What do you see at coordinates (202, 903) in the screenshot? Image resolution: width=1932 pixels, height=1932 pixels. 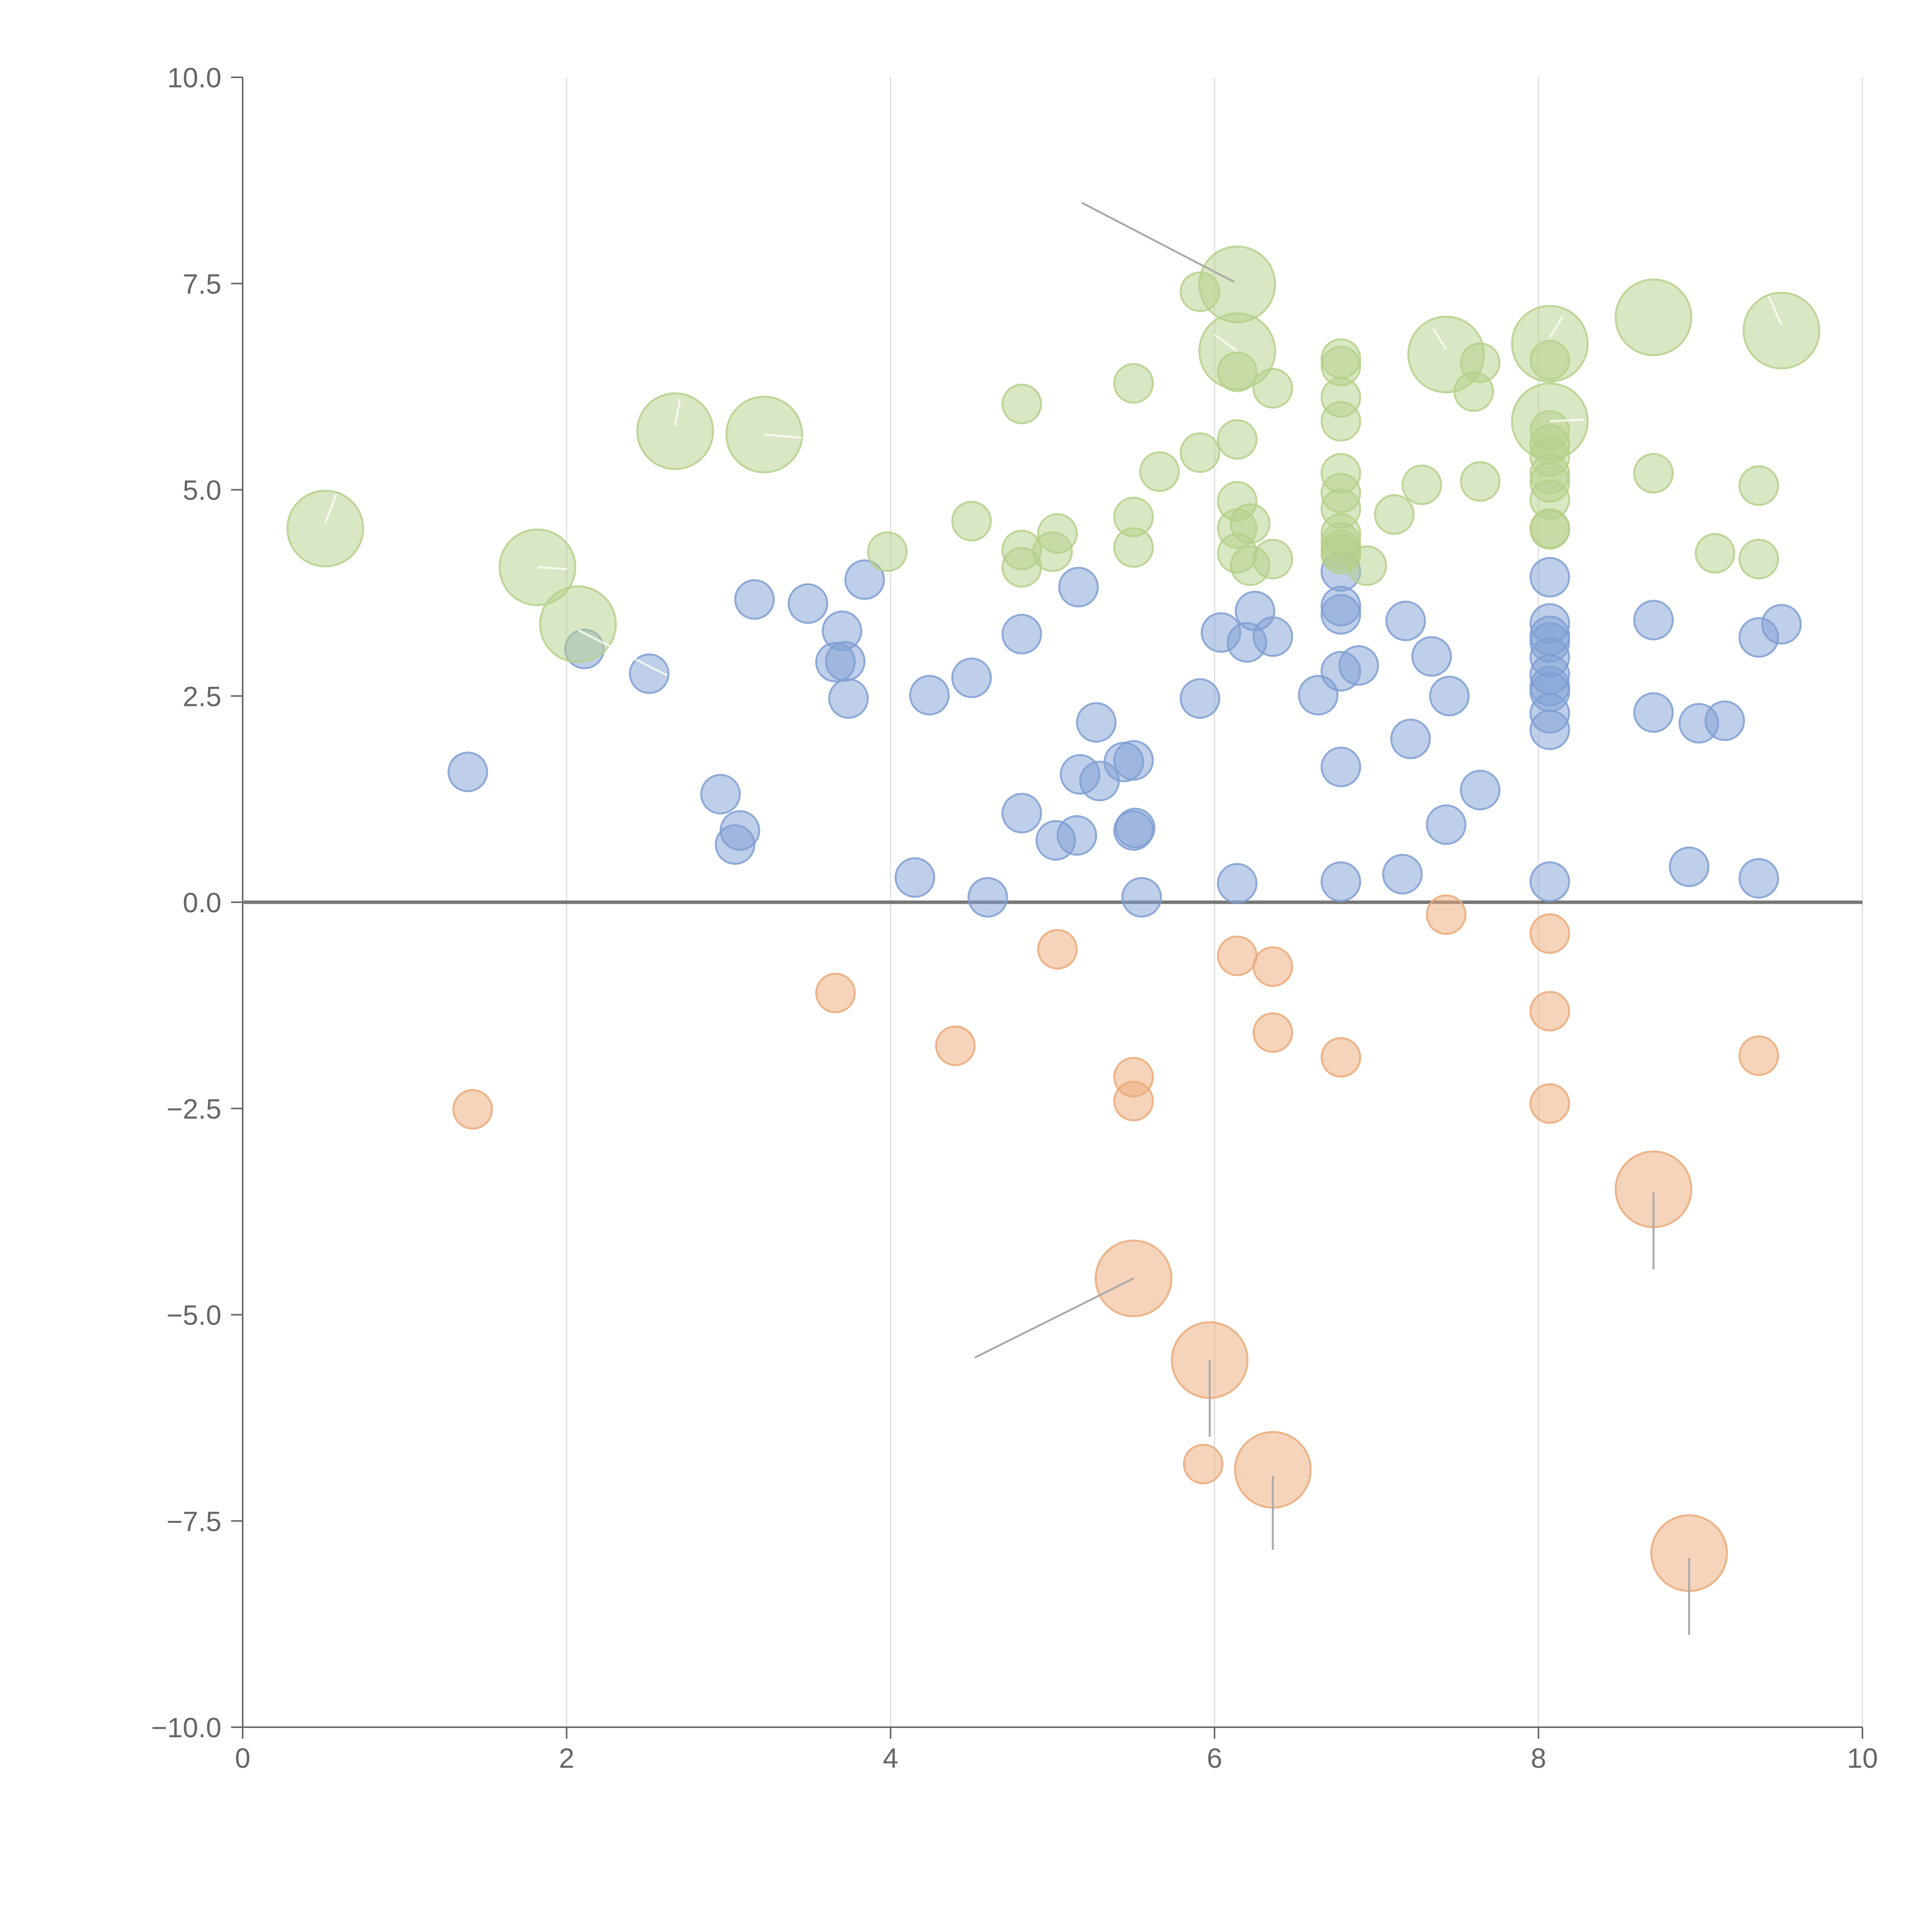 I see `y-tick-label-4: 0.0` at bounding box center [202, 903].